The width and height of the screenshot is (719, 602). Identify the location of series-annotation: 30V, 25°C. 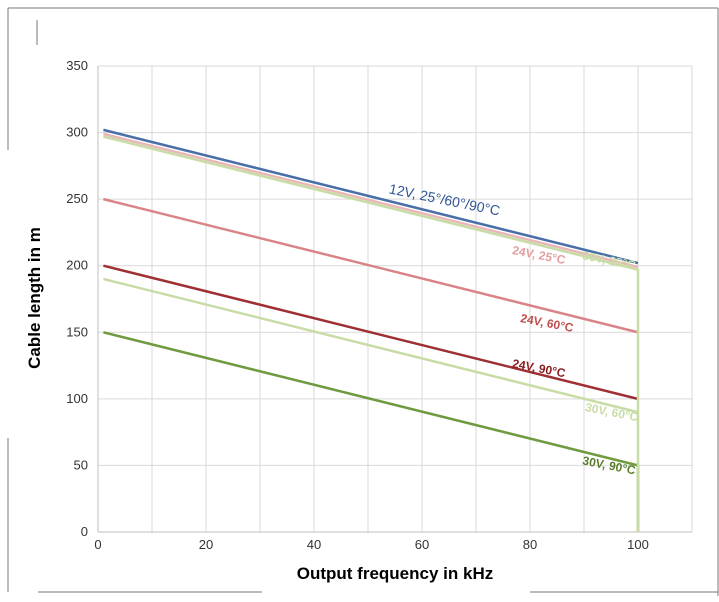
(609, 260).